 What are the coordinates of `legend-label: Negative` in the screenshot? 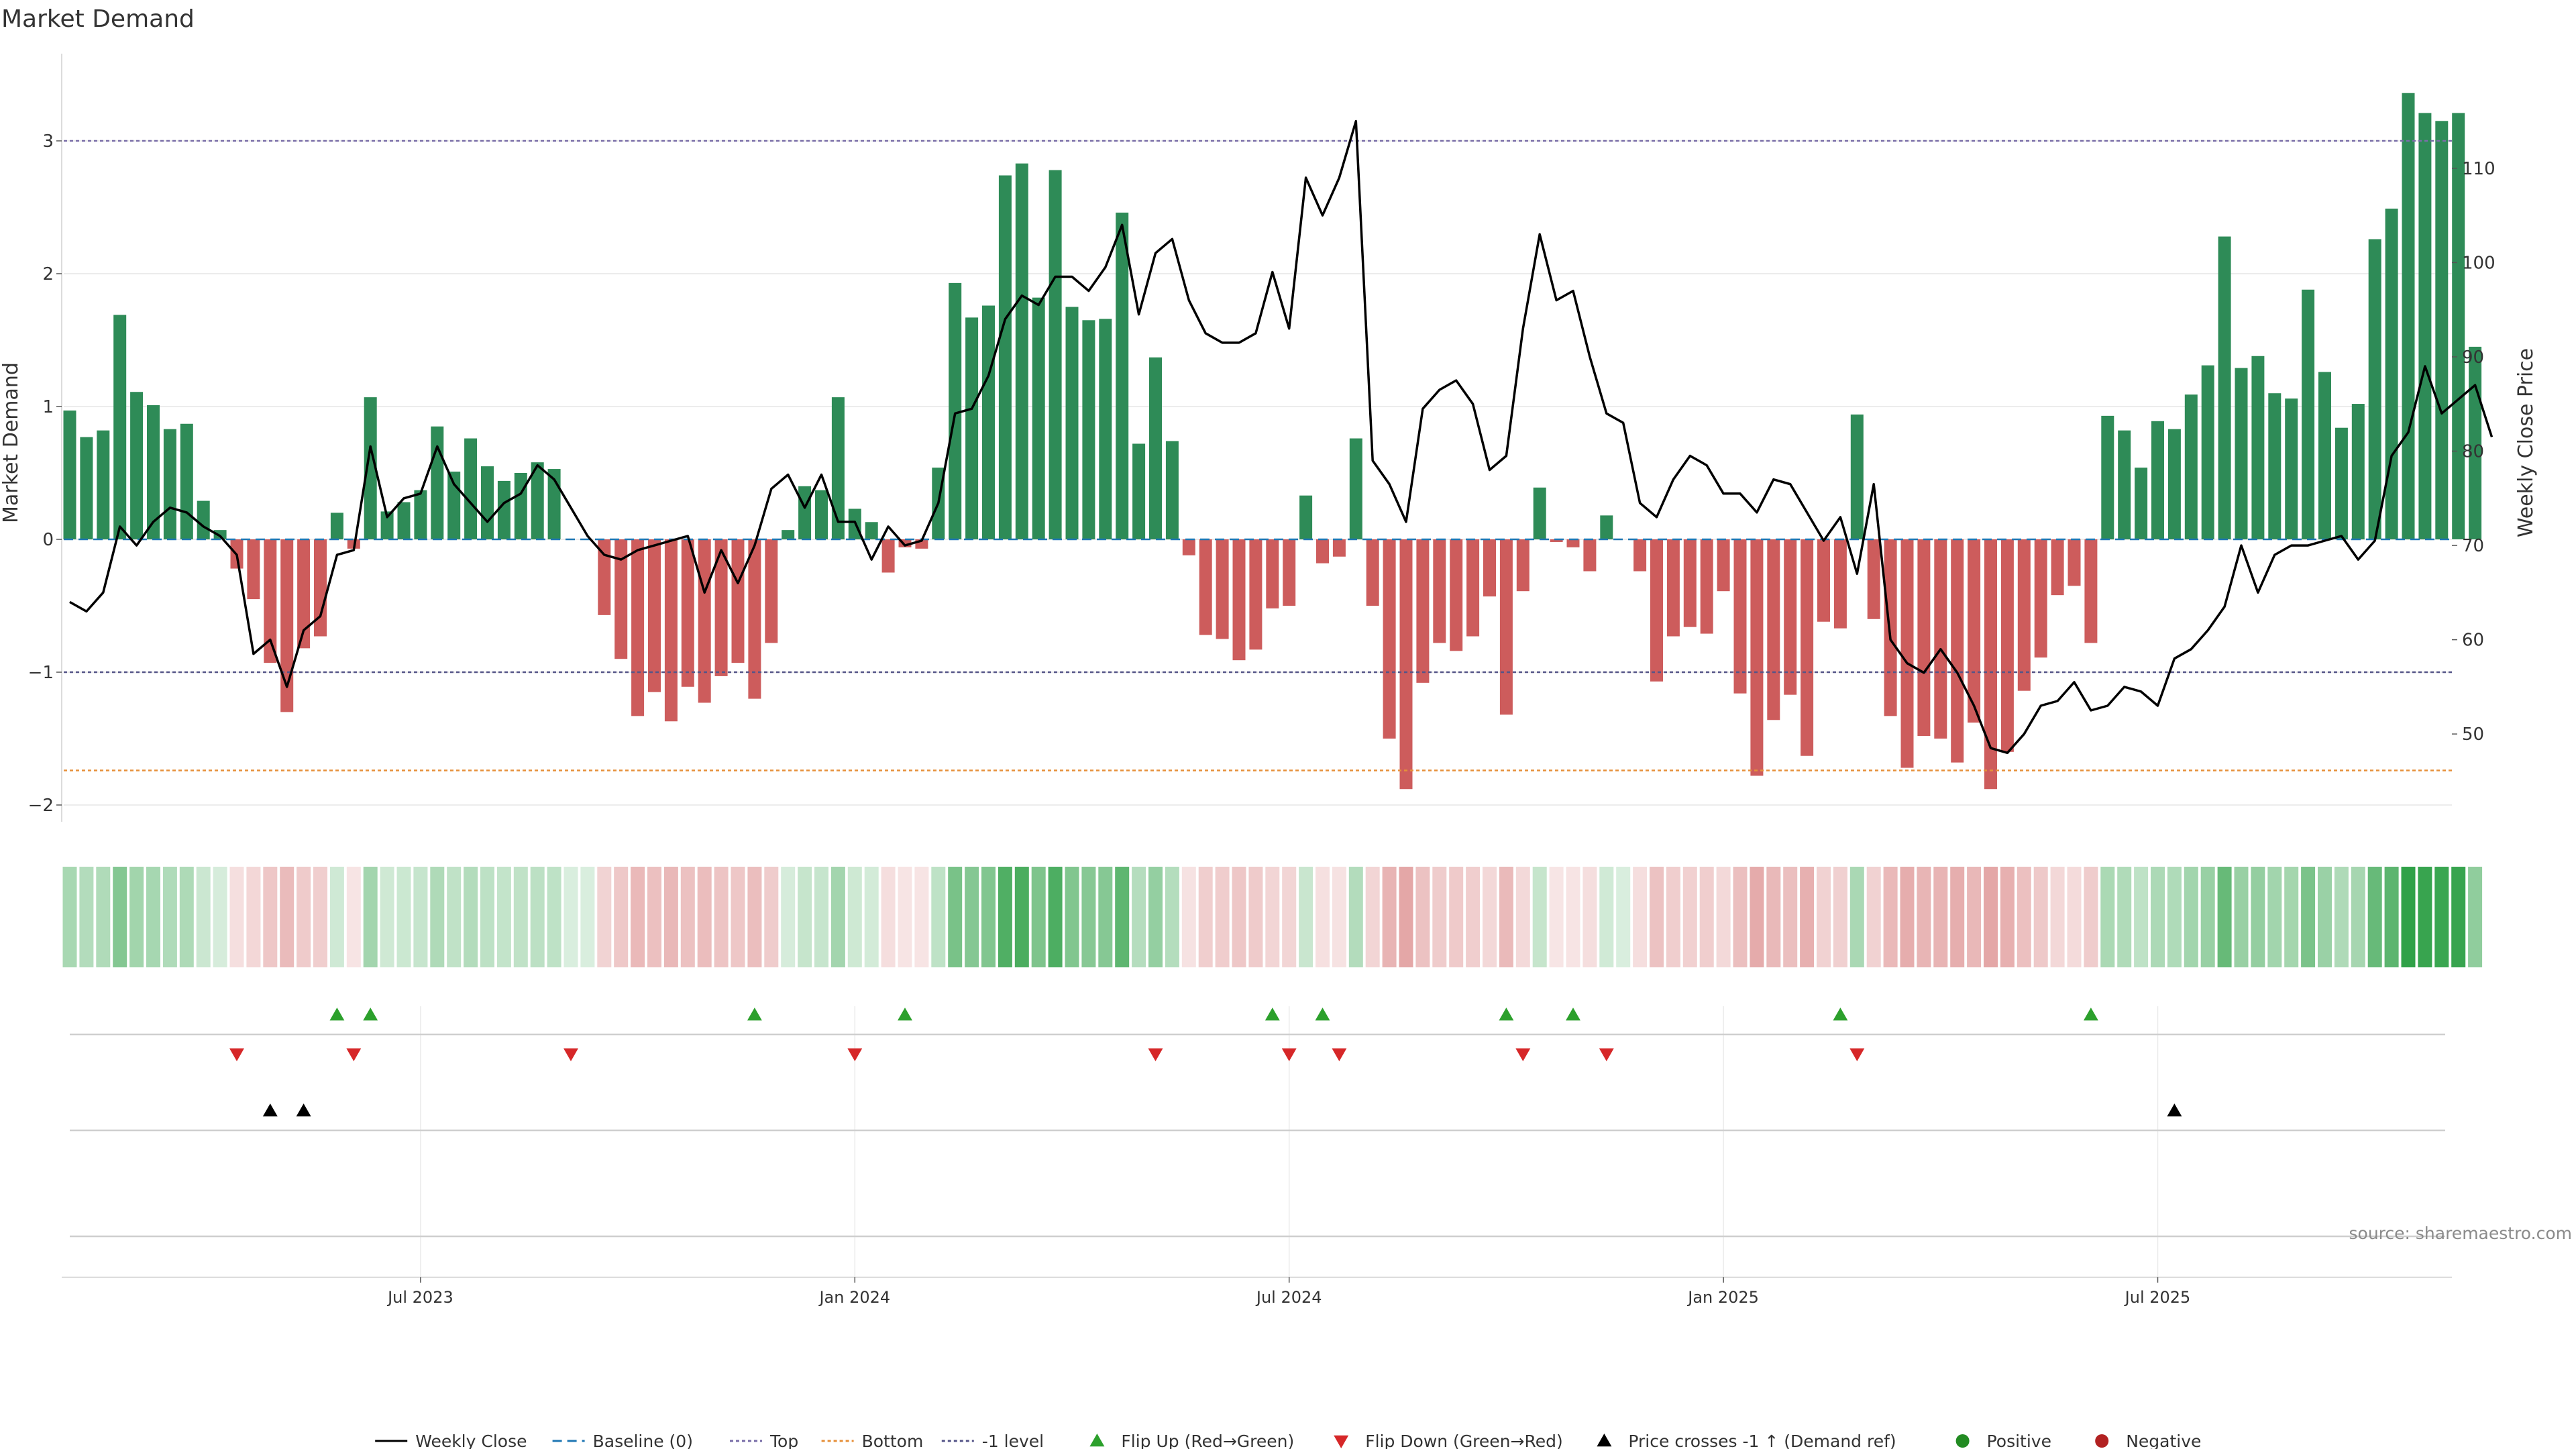 It's located at (2163, 1440).